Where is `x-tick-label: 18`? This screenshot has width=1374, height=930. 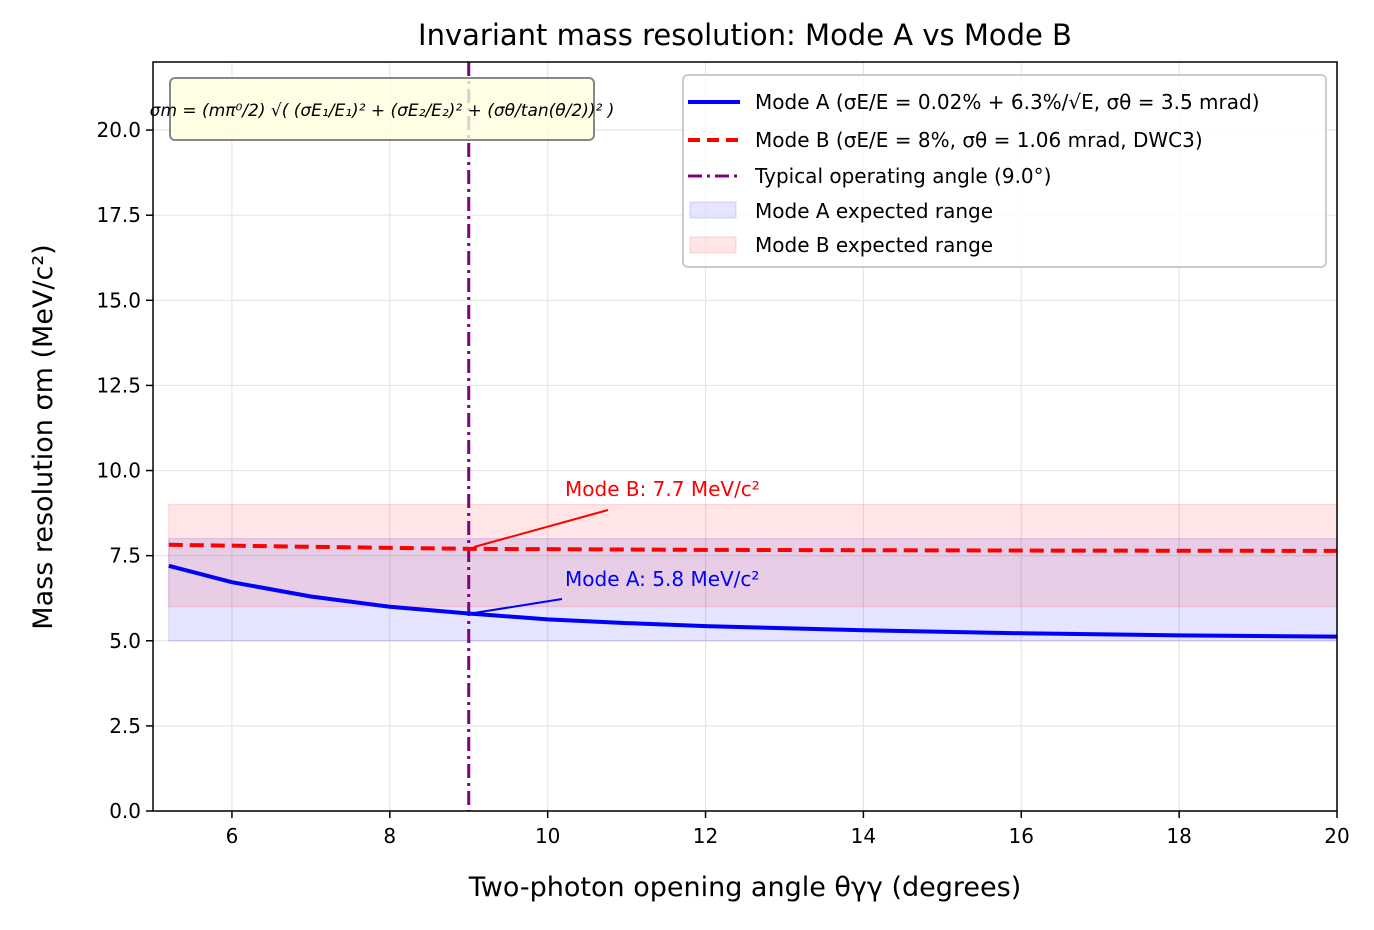 x-tick-label: 18 is located at coordinates (1178, 836).